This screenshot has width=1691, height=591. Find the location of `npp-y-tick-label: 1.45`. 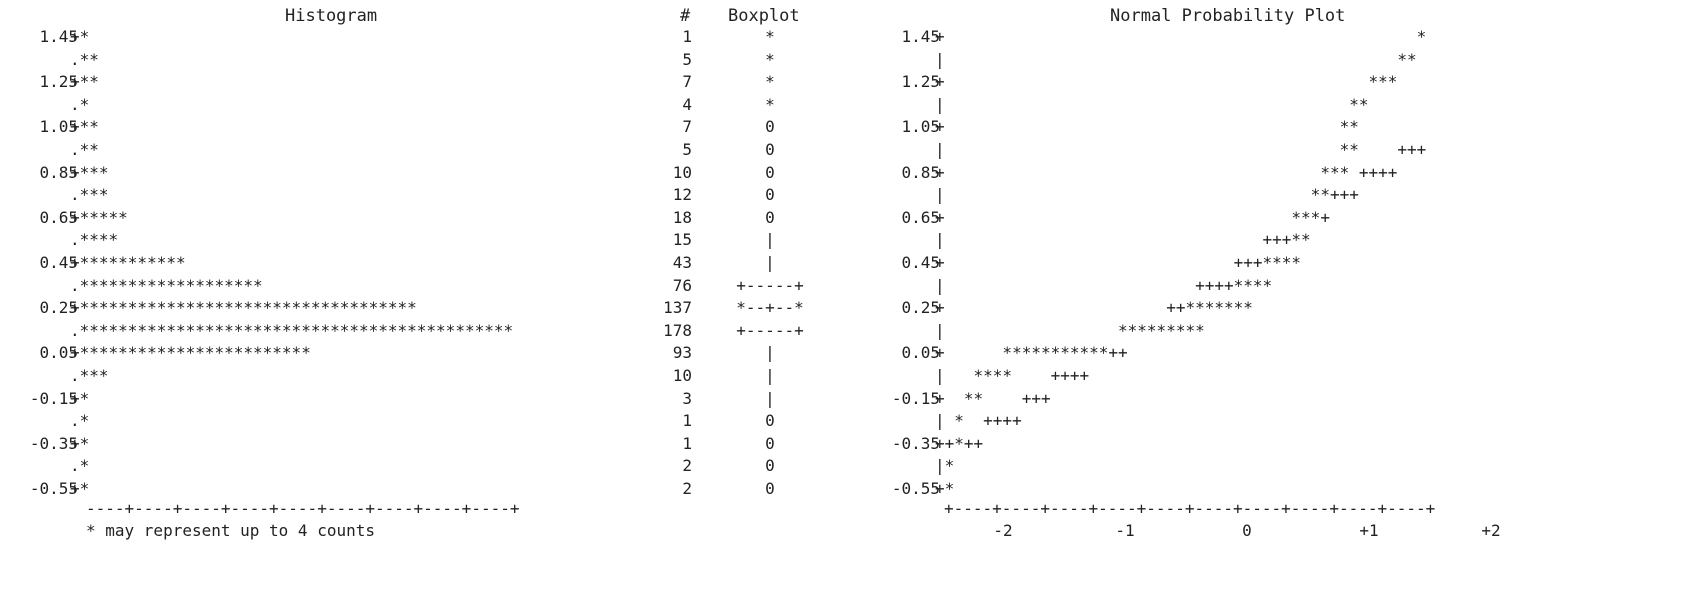

npp-y-tick-label: 1.45 is located at coordinates (920, 36).